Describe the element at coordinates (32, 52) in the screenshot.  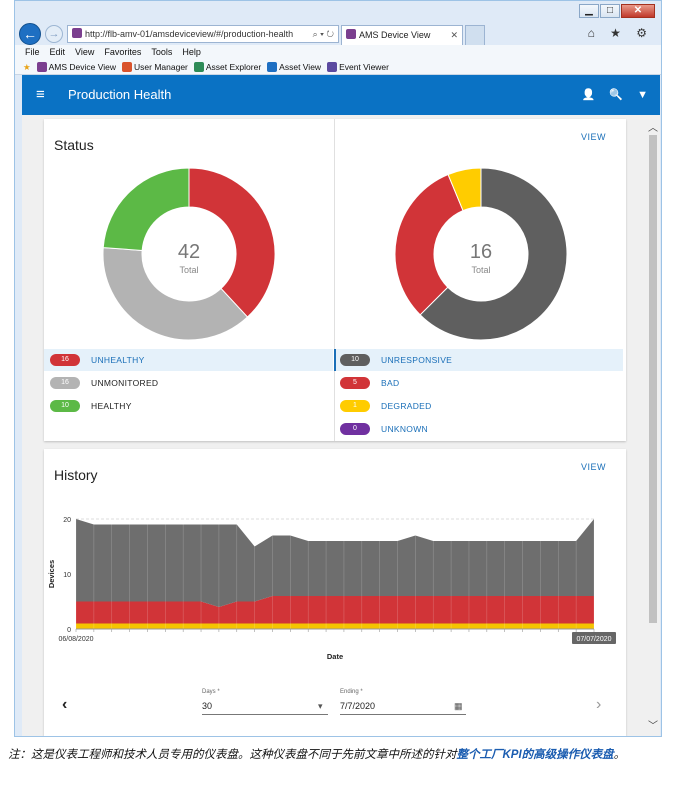
I see `menu-item-file: File` at that location.